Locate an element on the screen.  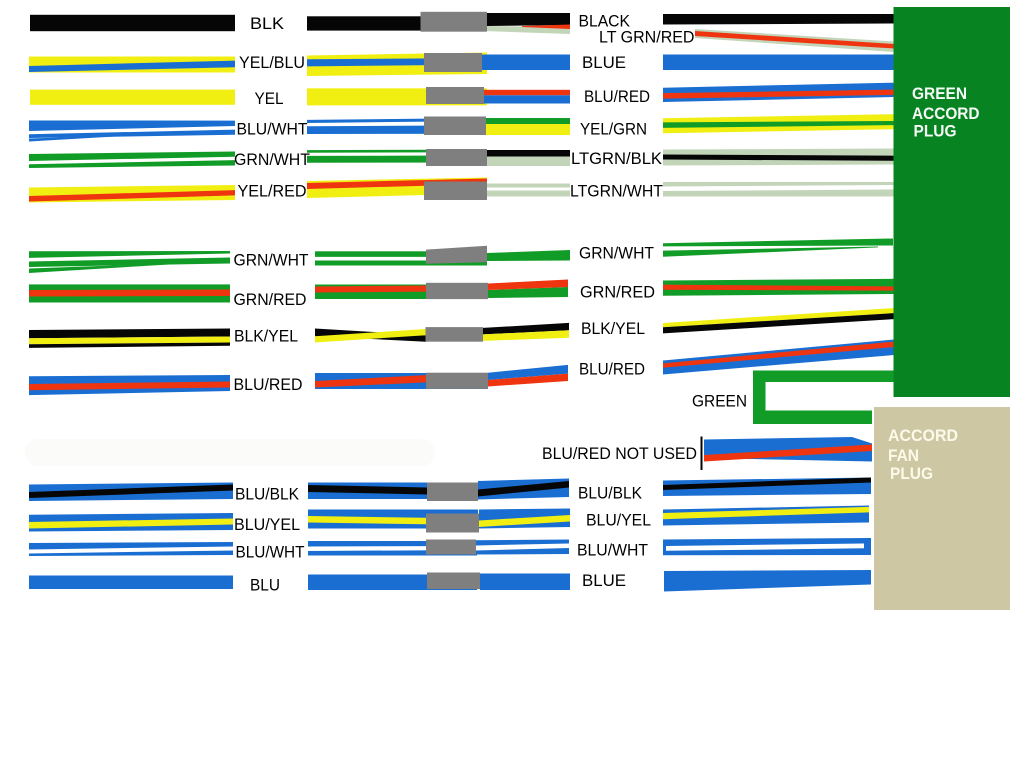
svg-text: YEL/BLU is located at coordinates (272, 62).